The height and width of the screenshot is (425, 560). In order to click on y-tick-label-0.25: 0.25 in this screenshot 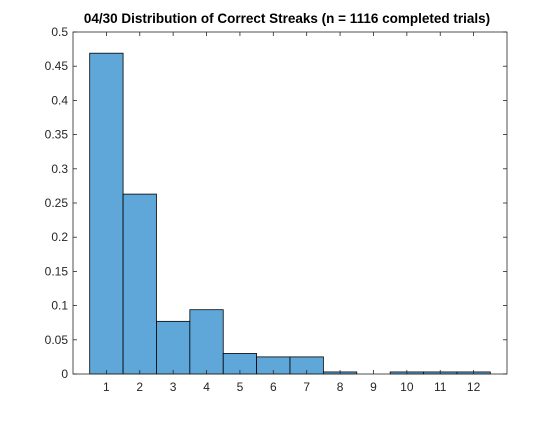, I will do `click(57, 203)`.